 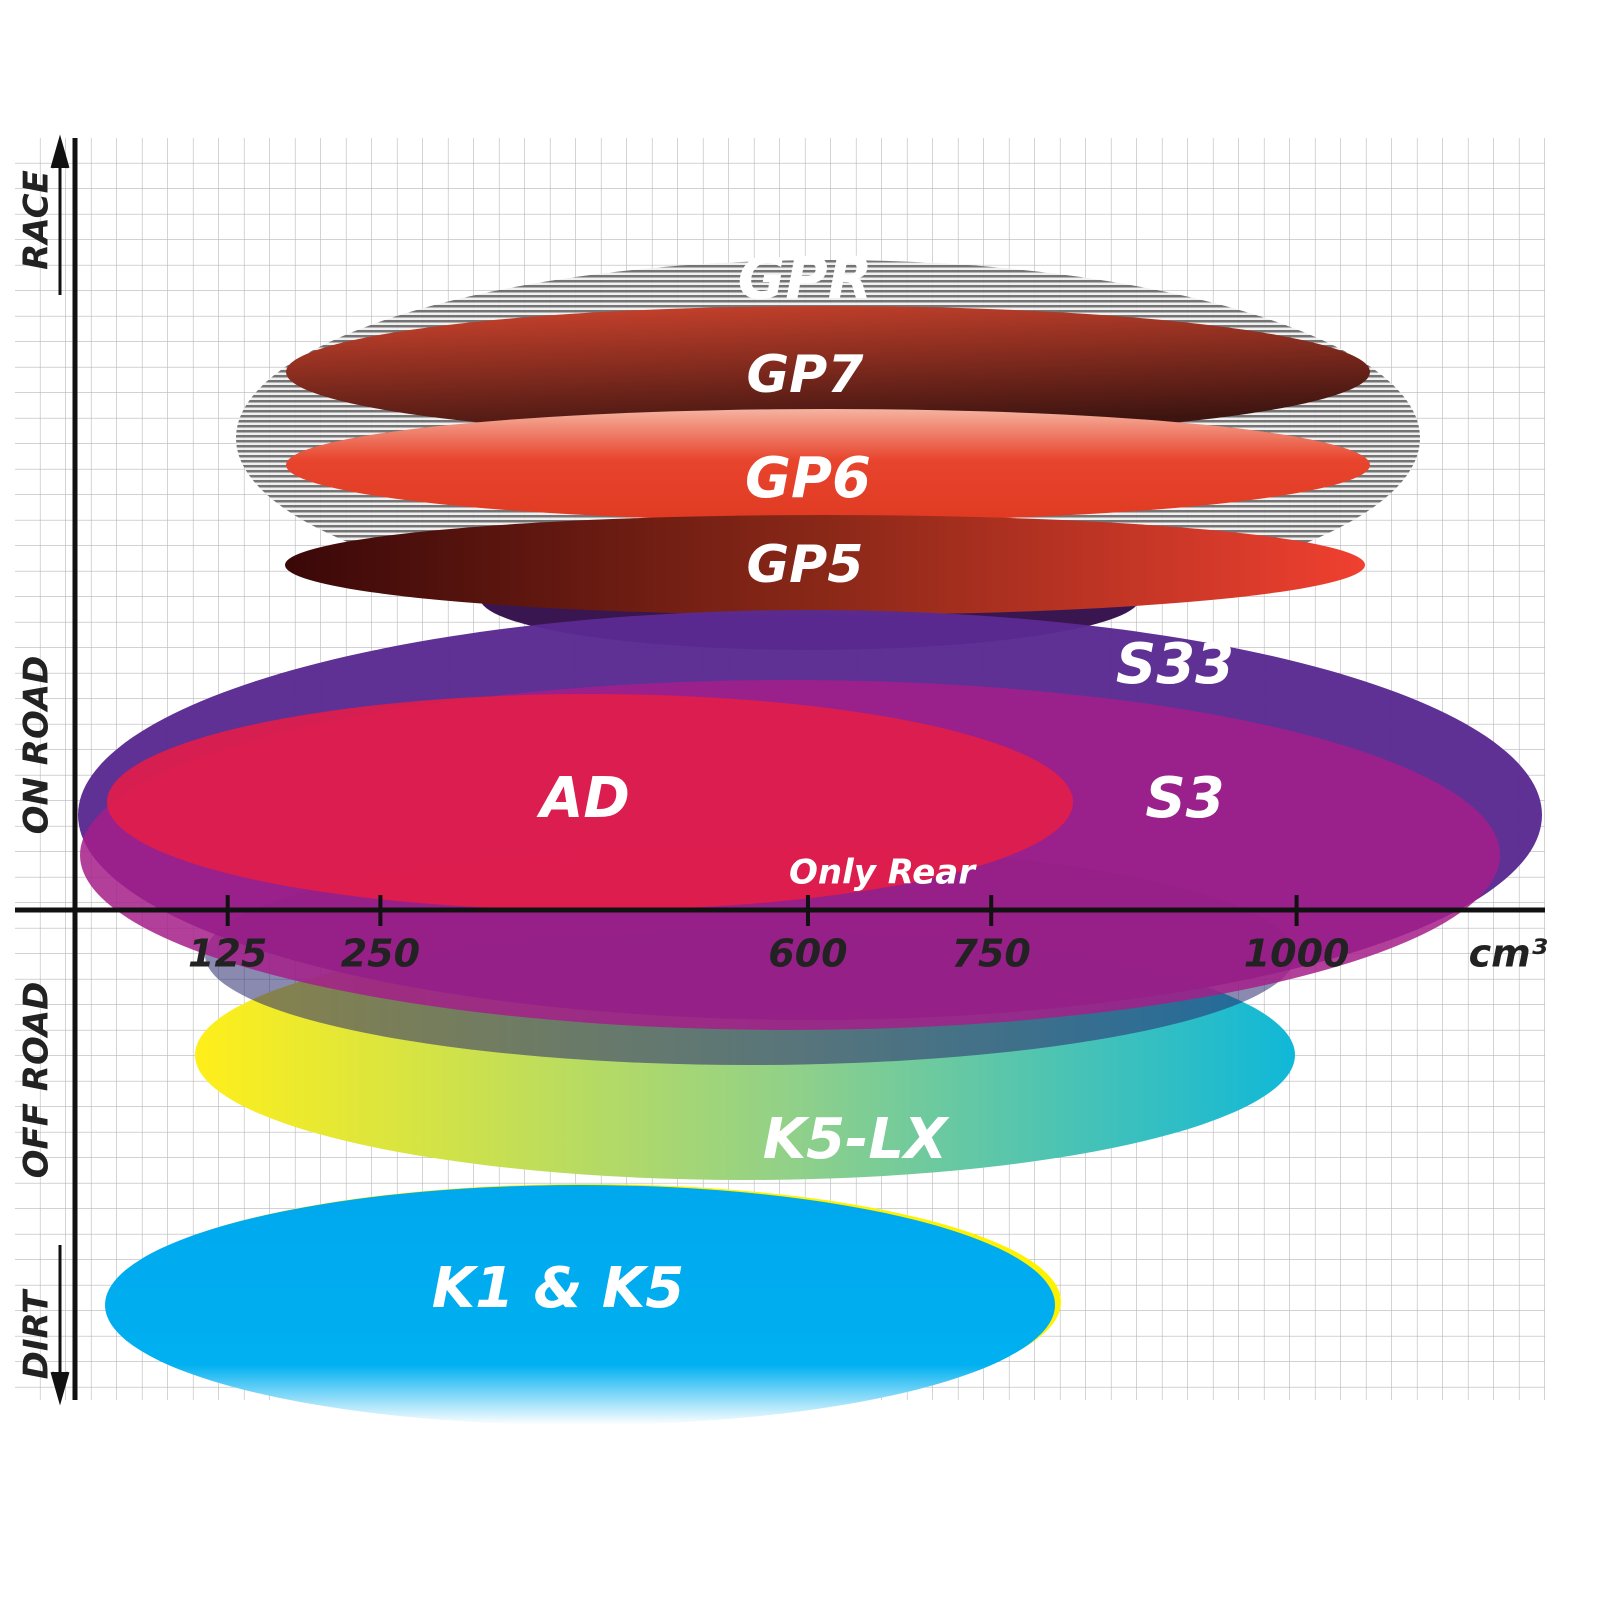 I want to click on zone-label: GP7, so click(x=806, y=375).